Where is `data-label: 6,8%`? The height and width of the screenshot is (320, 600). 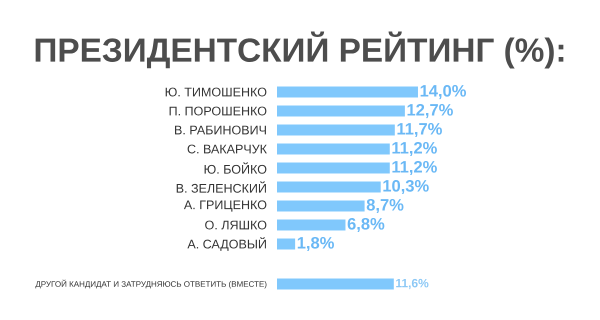 data-label: 6,8% is located at coordinates (366, 225).